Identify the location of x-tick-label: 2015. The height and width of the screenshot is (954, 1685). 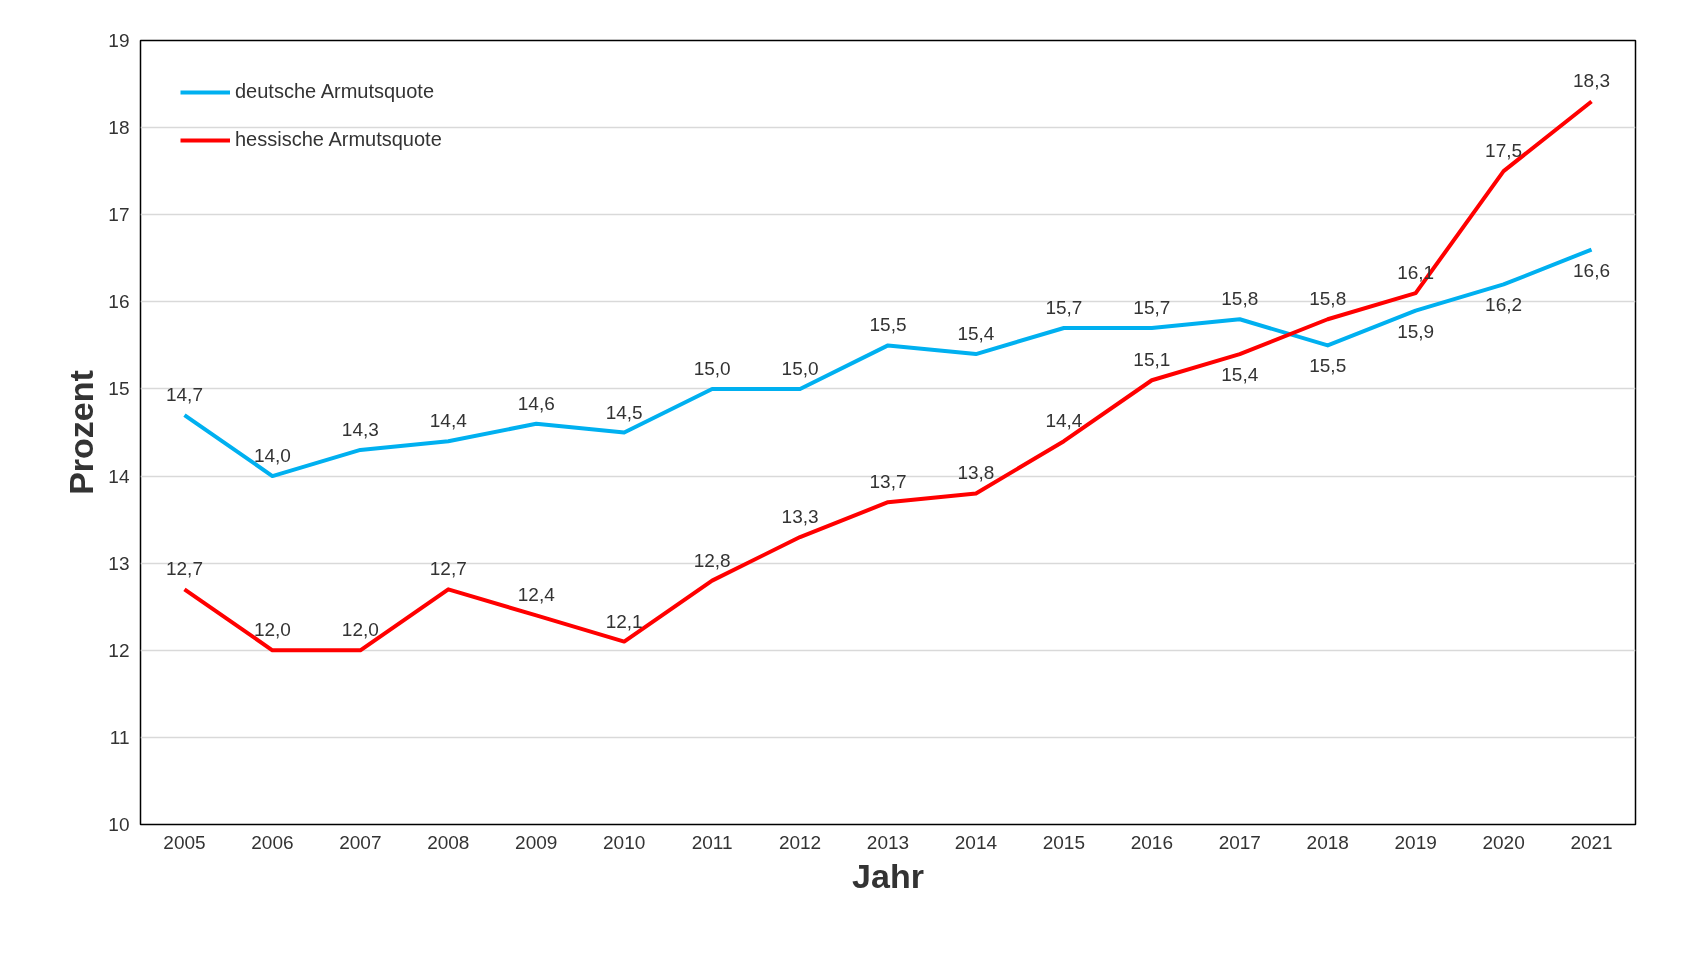
(1064, 842).